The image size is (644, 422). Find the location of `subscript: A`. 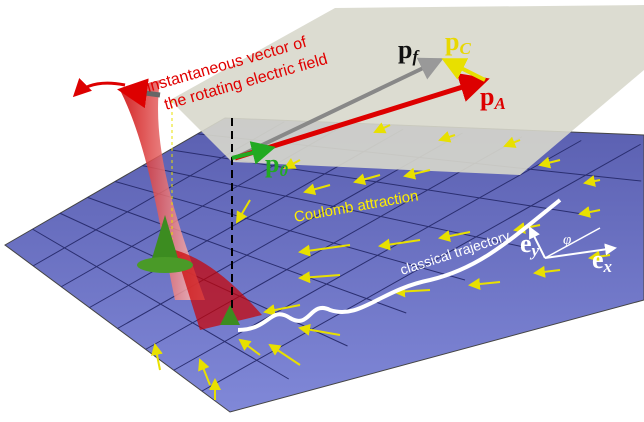

subscript: A is located at coordinates (499, 103).